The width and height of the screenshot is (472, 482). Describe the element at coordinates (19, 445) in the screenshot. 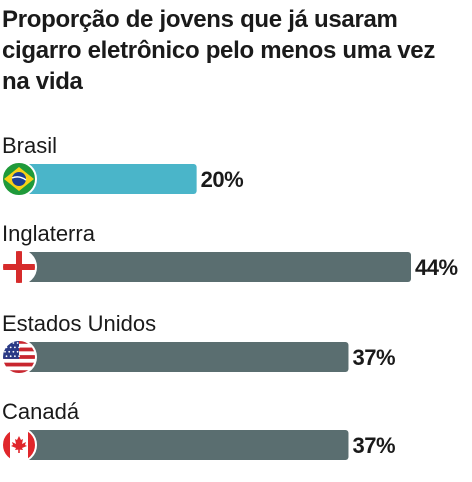

I see `canada-flag-icon` at that location.